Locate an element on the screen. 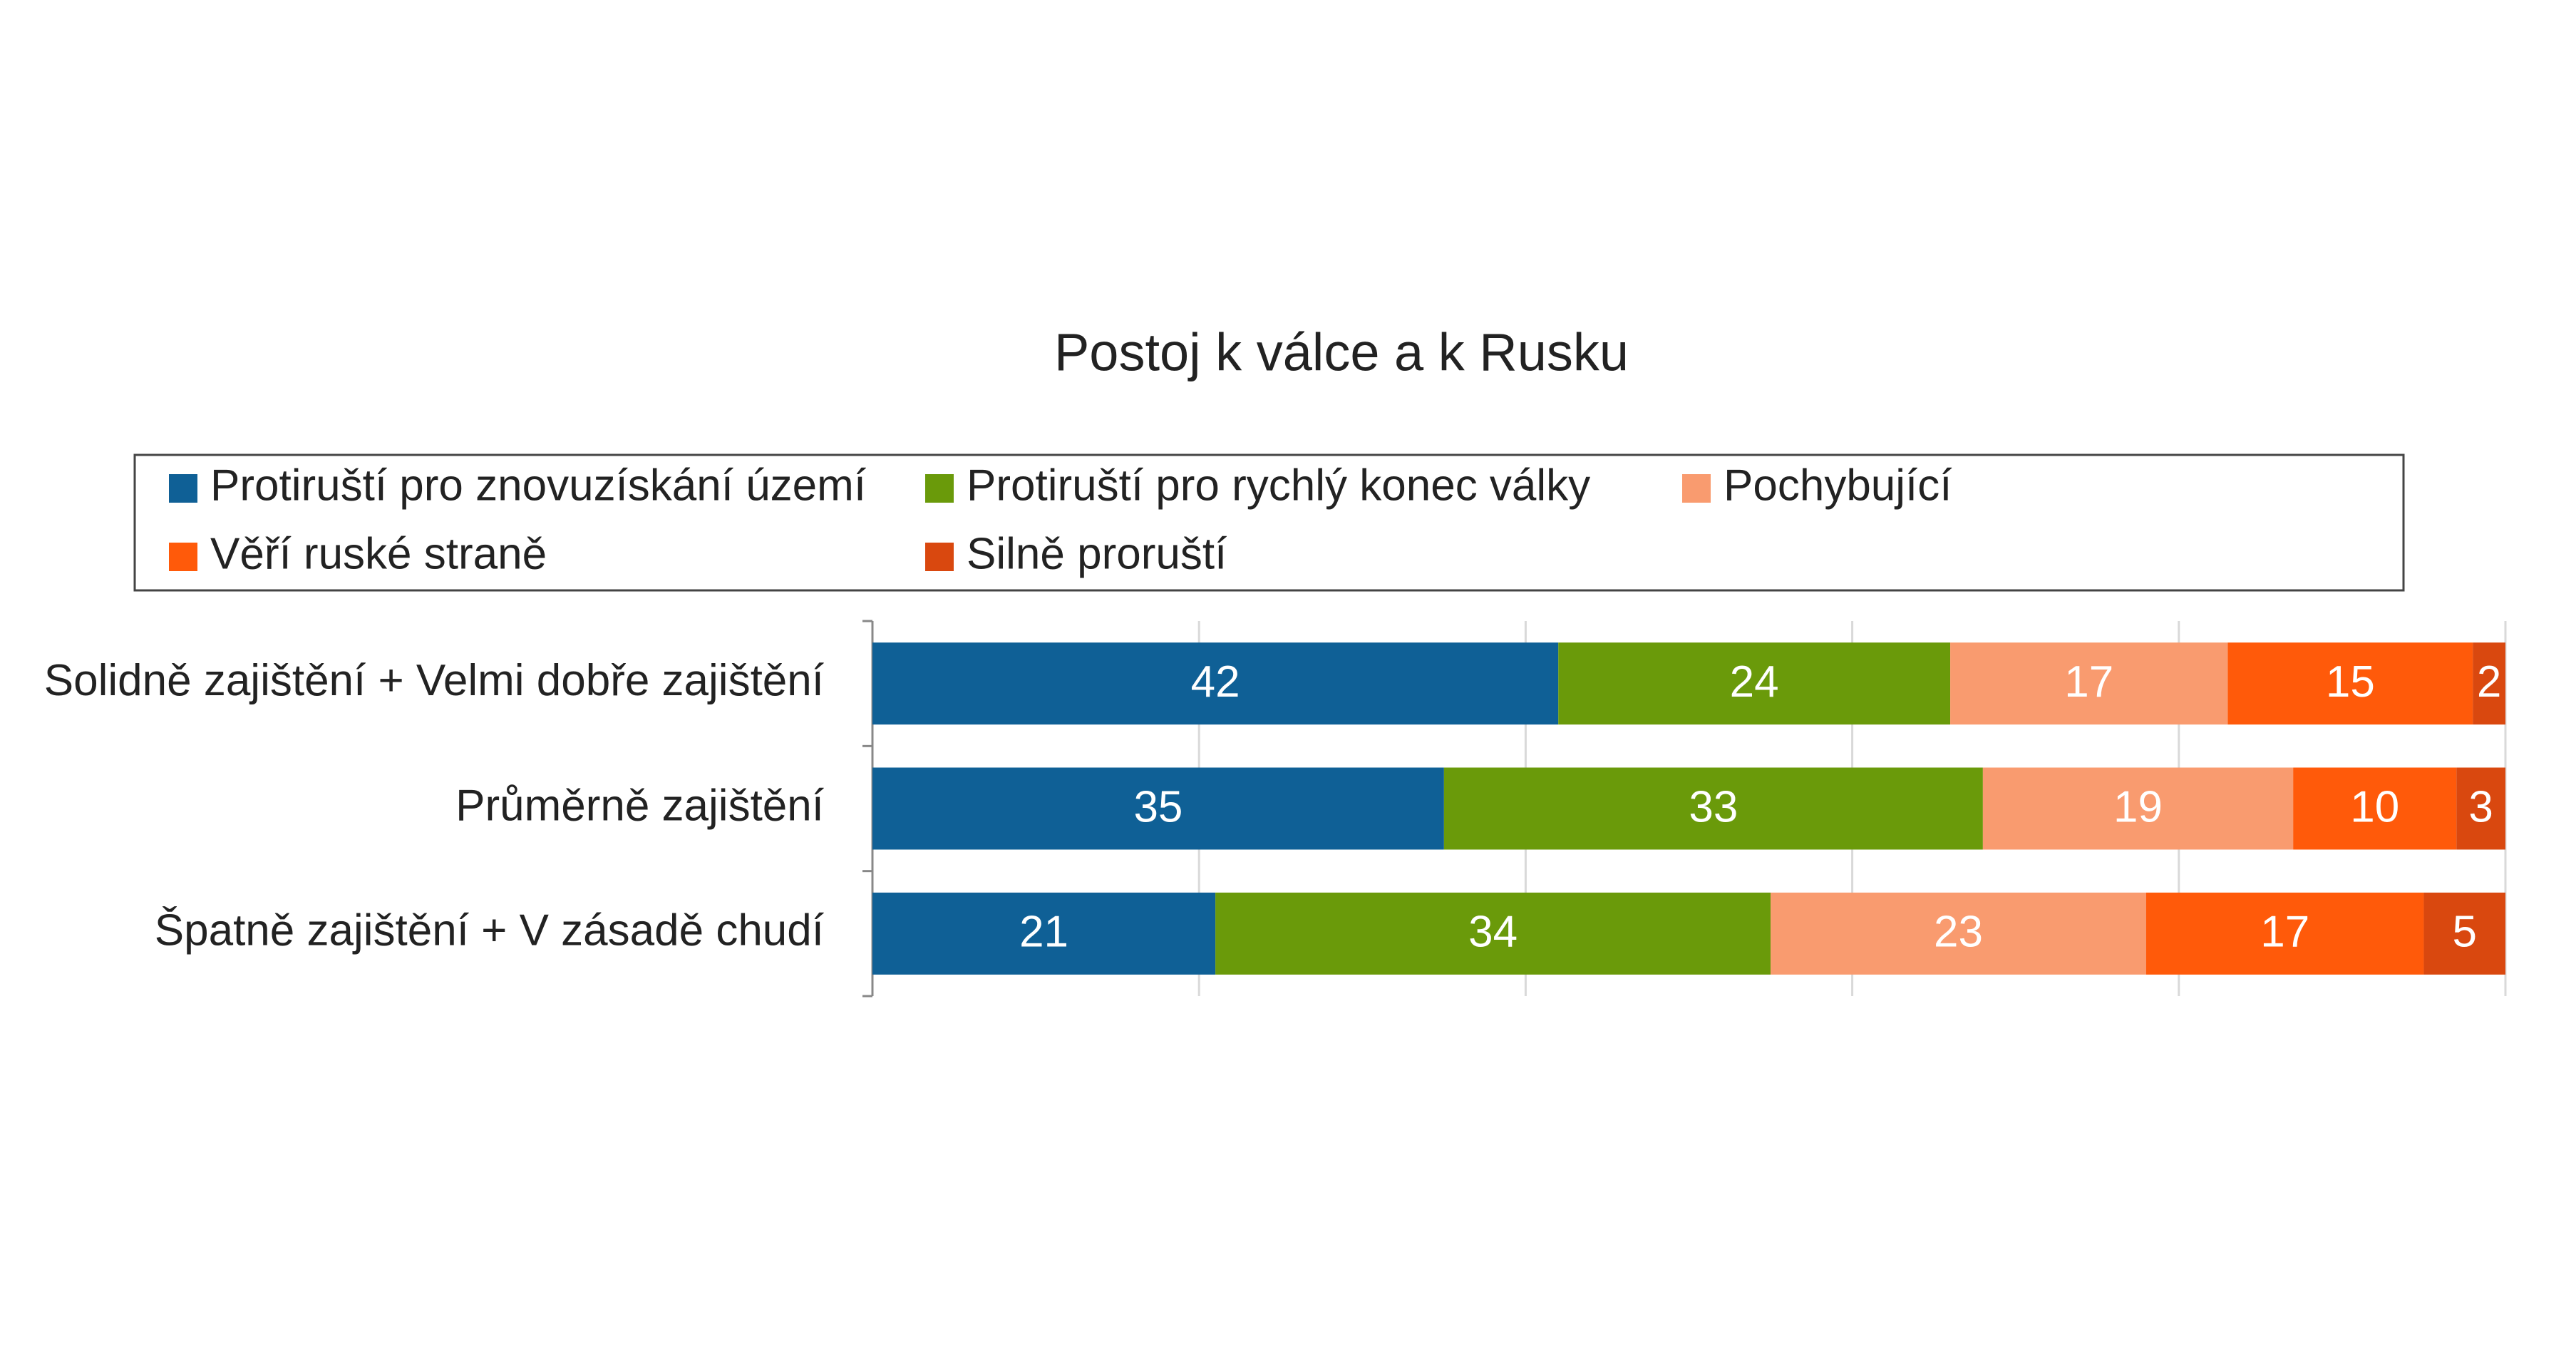  data-label: 5 is located at coordinates (2464, 932).